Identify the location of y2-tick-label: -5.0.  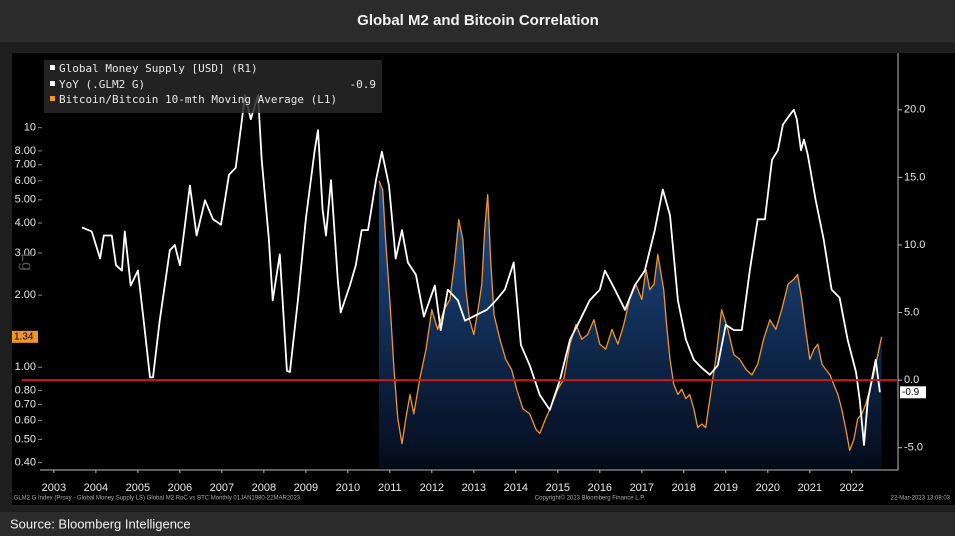
(913, 448).